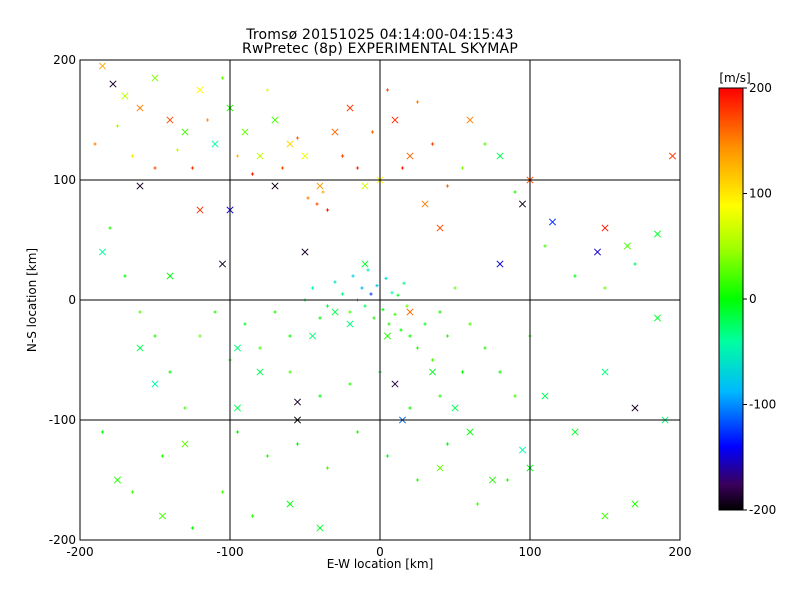  Describe the element at coordinates (731, 299) in the screenshot. I see `colorbar` at that location.